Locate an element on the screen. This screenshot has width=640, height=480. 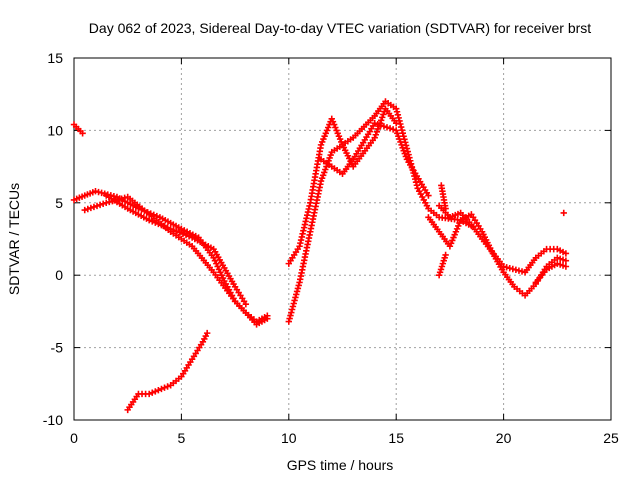
y-tick-label: 5 is located at coordinates (59, 203).